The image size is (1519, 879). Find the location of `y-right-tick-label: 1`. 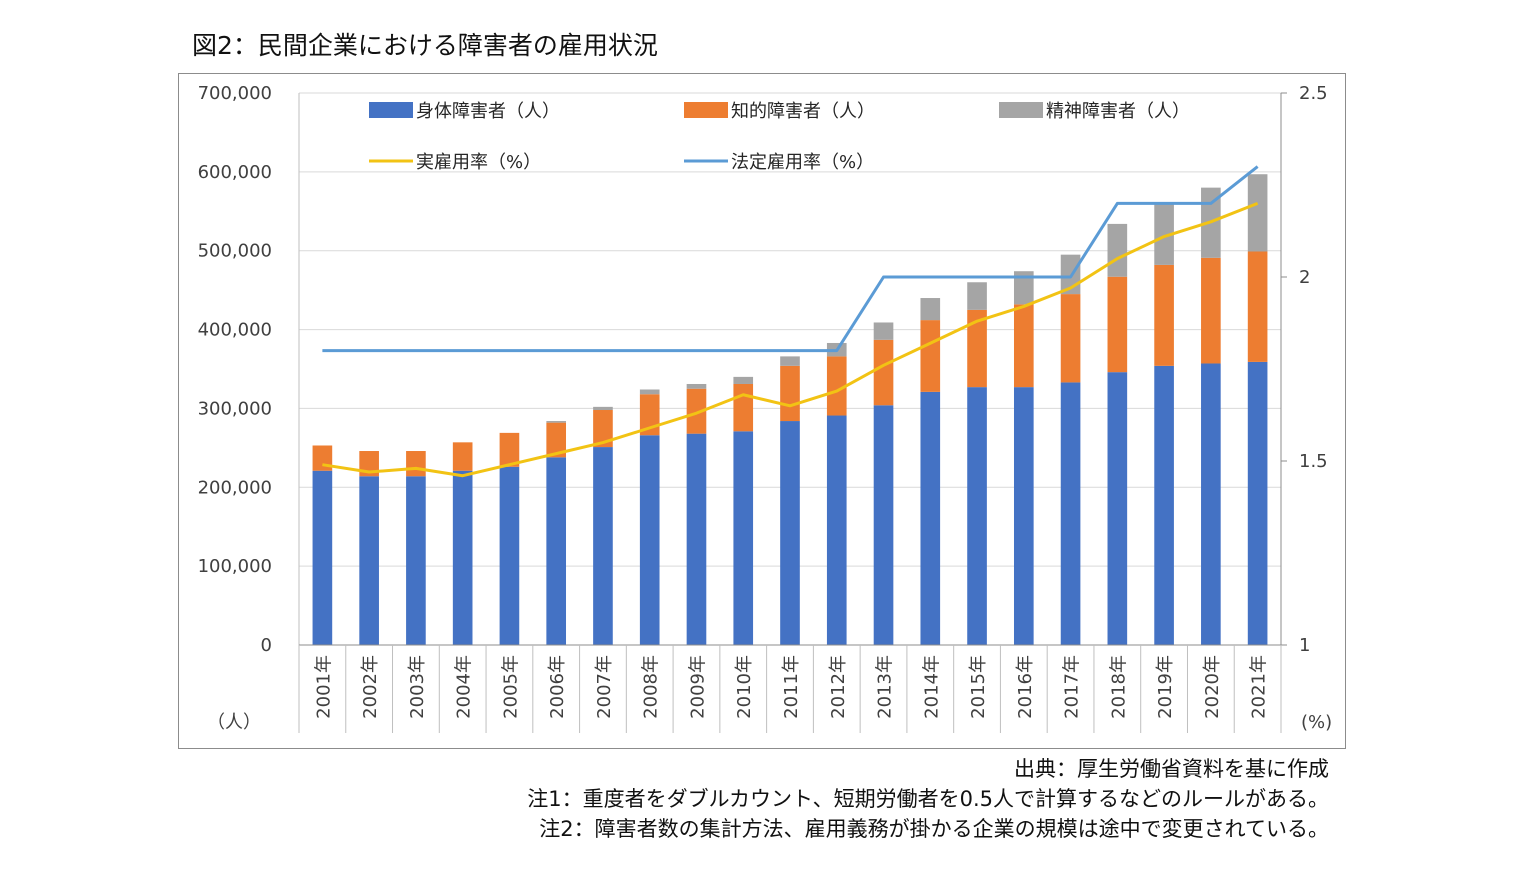

y-right-tick-label: 1 is located at coordinates (1304, 645).